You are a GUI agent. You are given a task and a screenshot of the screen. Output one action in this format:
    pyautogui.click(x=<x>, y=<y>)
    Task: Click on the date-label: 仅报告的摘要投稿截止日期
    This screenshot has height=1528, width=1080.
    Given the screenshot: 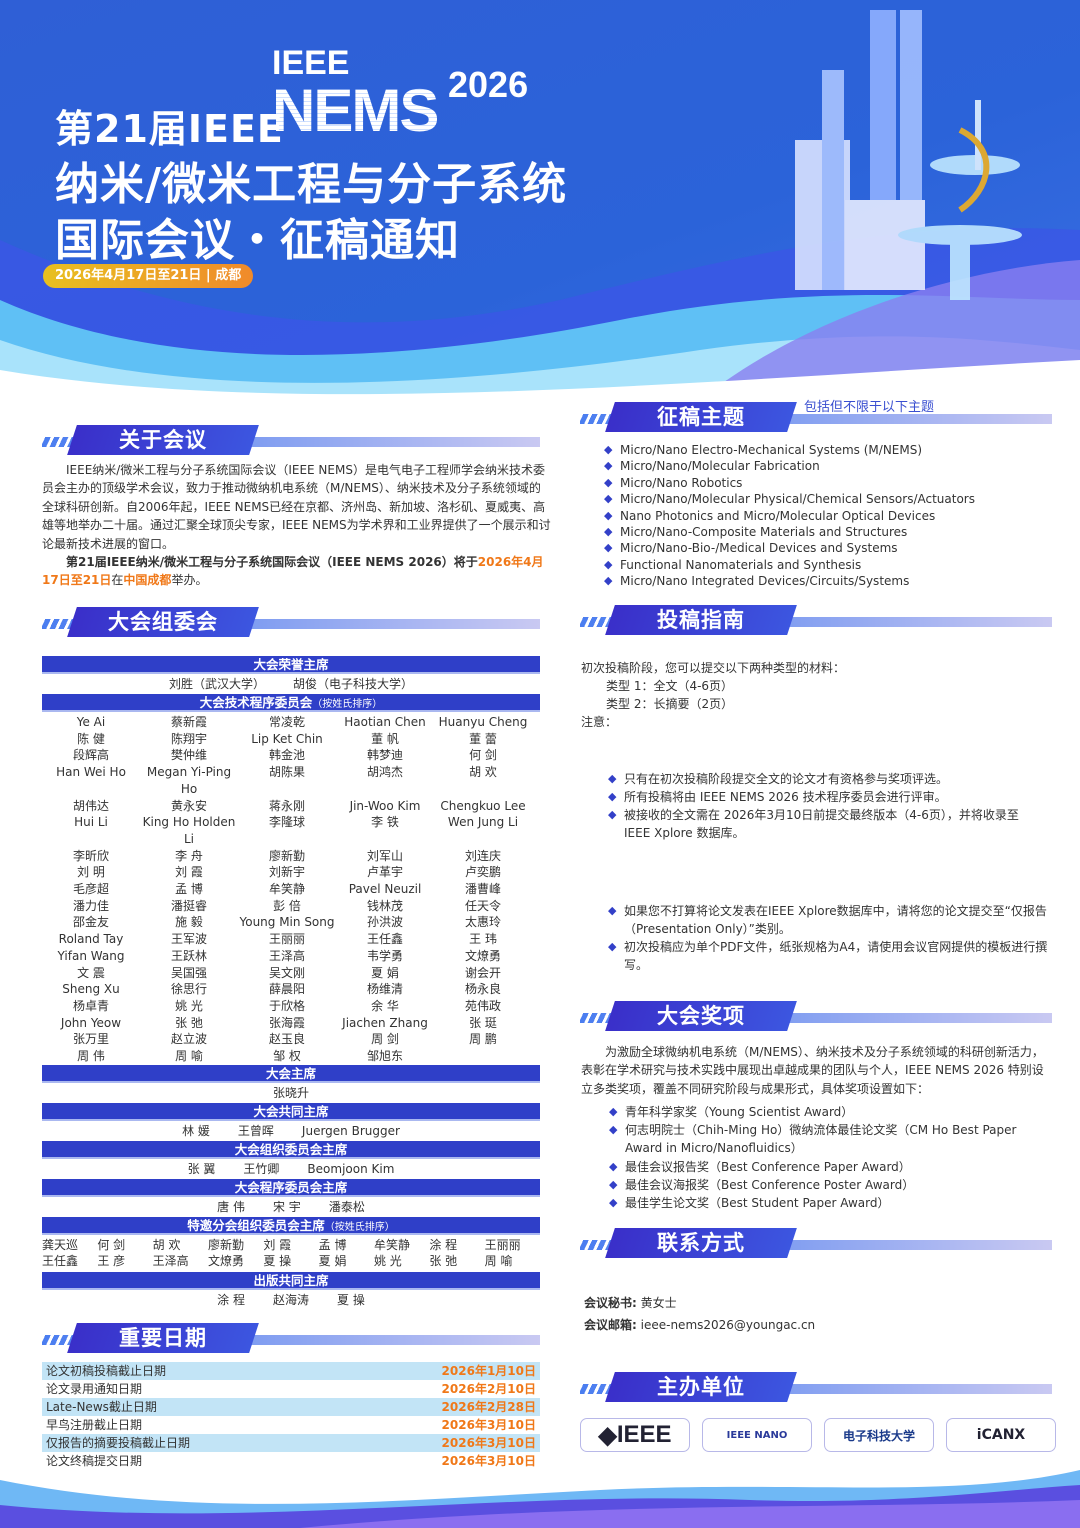 What is the action you would take?
    pyautogui.click(x=118, y=1443)
    